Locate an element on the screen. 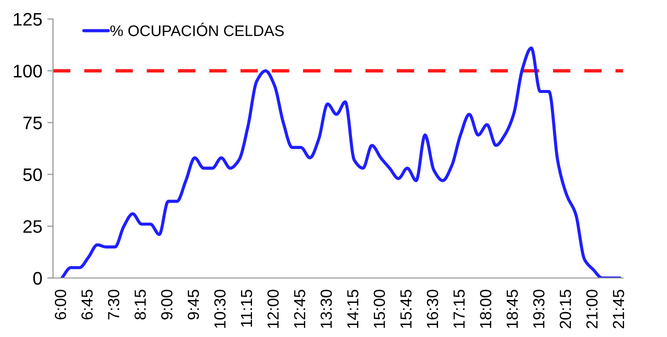  x-tick-label: 21:45 is located at coordinates (618, 309).